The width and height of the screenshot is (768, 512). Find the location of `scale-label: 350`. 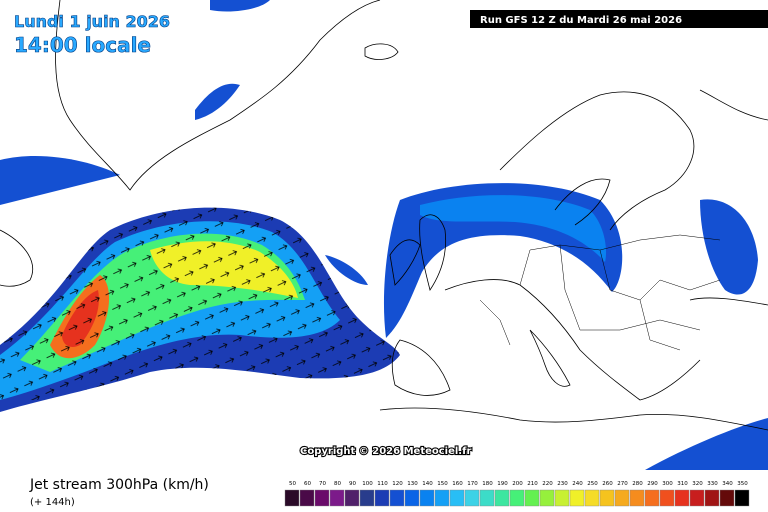

scale-label: 350 is located at coordinates (742, 484).